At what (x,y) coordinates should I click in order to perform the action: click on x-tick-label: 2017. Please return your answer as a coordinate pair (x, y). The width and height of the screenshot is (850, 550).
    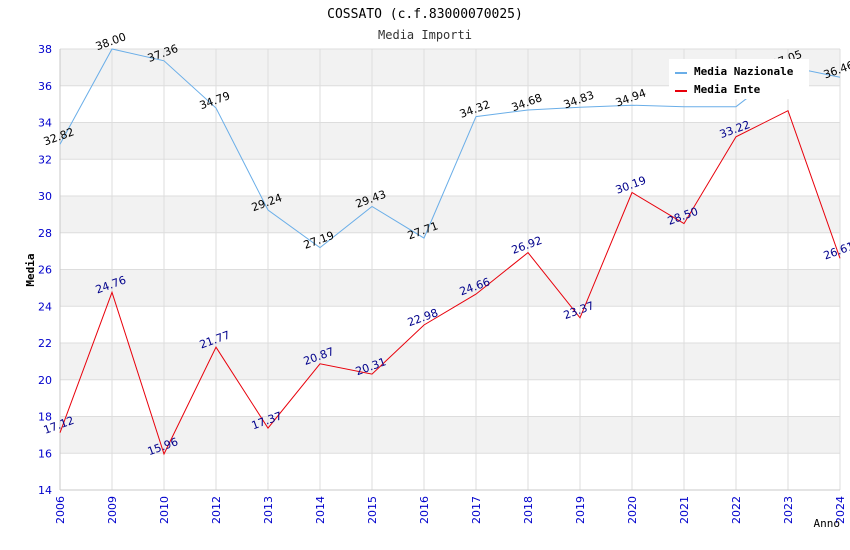
    Looking at the image, I should click on (476, 510).